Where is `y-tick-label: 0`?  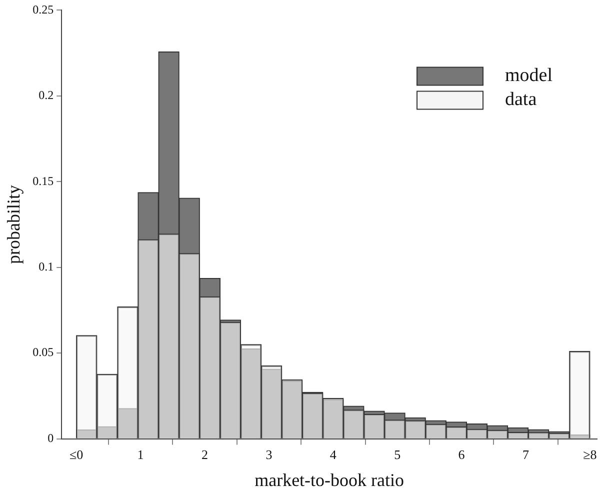
y-tick-label: 0 is located at coordinates (51, 437).